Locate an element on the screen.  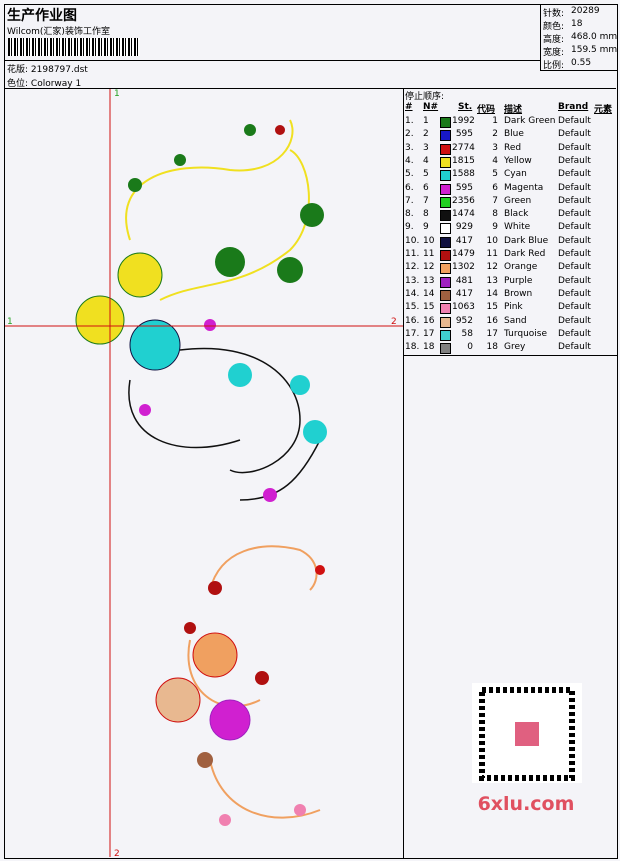
description: Grey is located at coordinates (515, 347).